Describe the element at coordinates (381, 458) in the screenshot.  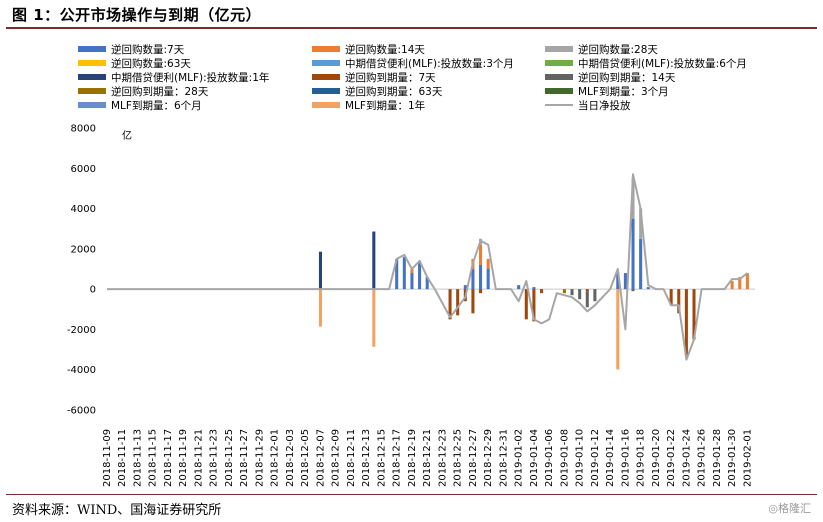
I see `x-tick-label: 2018-12-15` at that location.